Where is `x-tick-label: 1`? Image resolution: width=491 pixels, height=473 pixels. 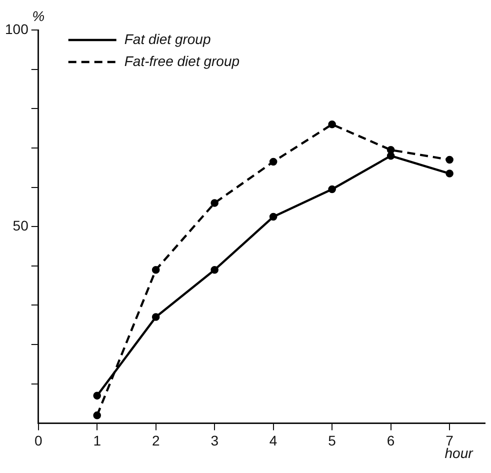
x-tick-label: 1 is located at coordinates (97, 440).